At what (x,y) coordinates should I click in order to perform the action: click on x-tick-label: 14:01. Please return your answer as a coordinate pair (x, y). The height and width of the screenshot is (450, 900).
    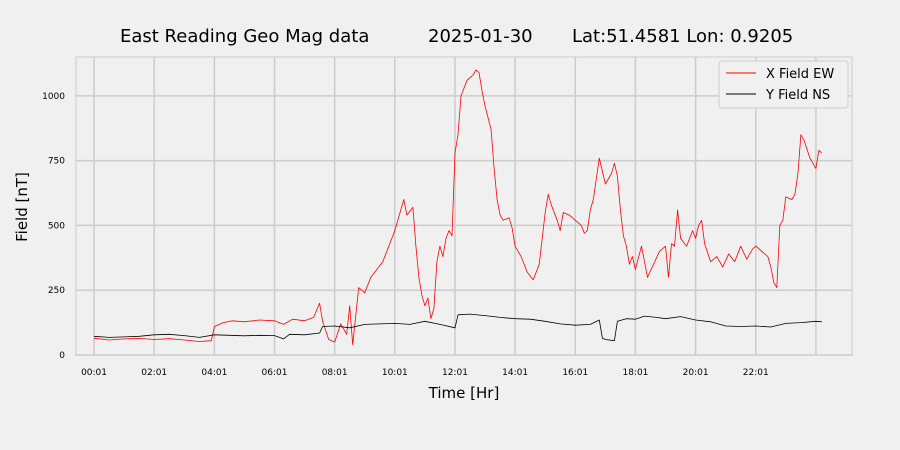
    Looking at the image, I should click on (515, 373).